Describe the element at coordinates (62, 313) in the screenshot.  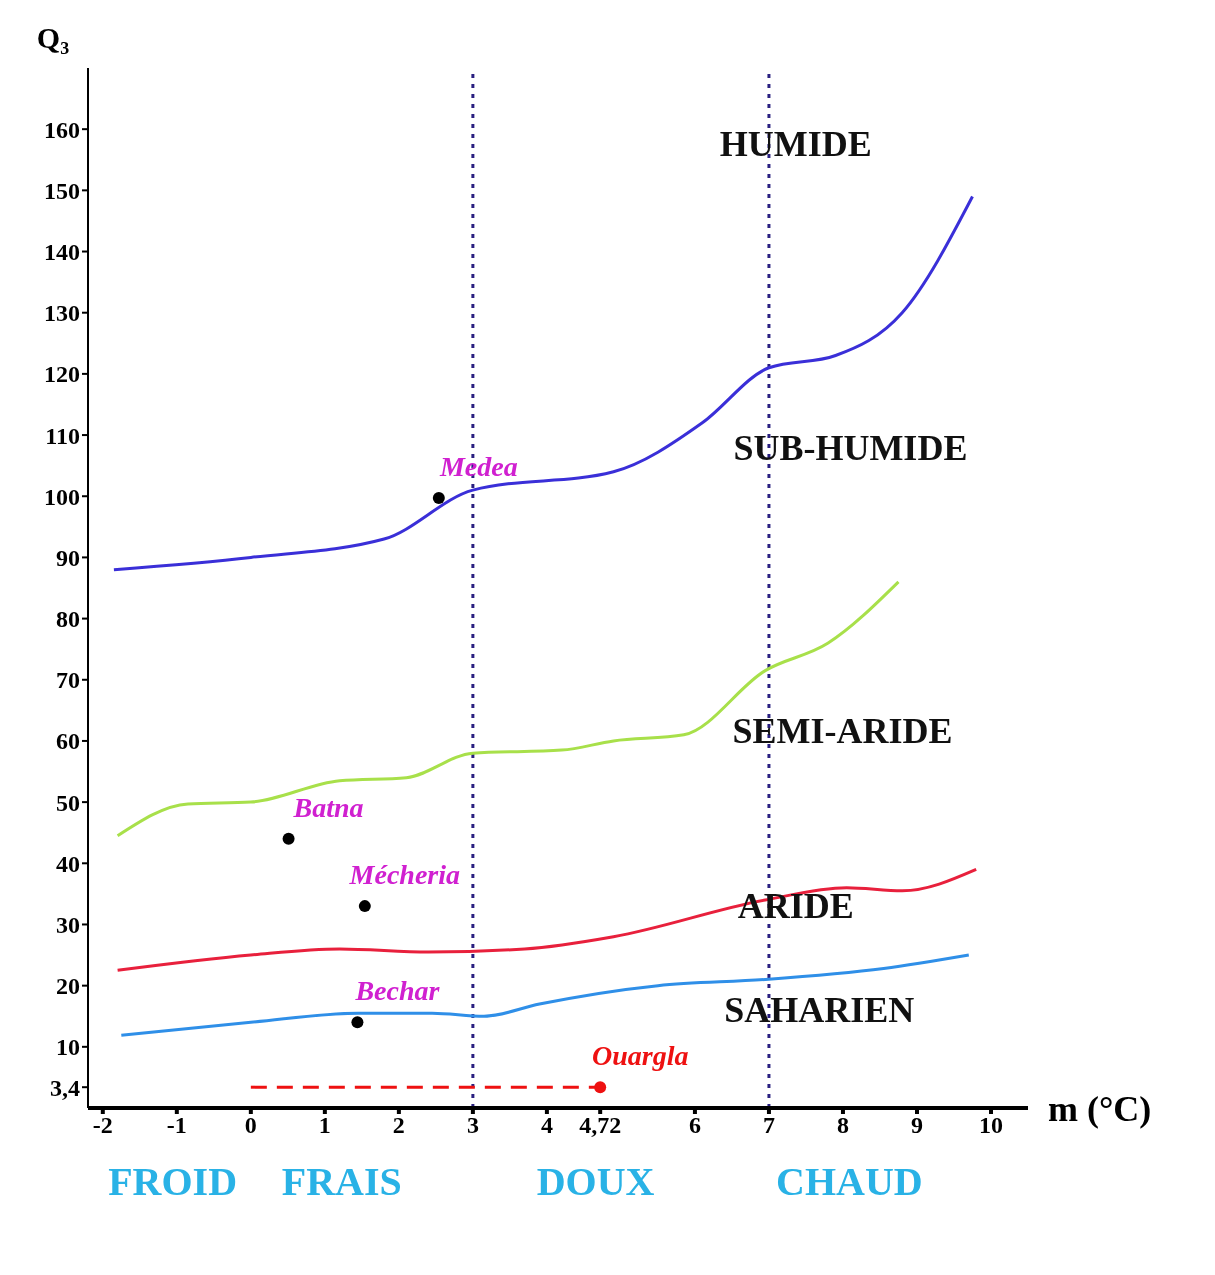
I see `y-tick-label: 130` at that location.